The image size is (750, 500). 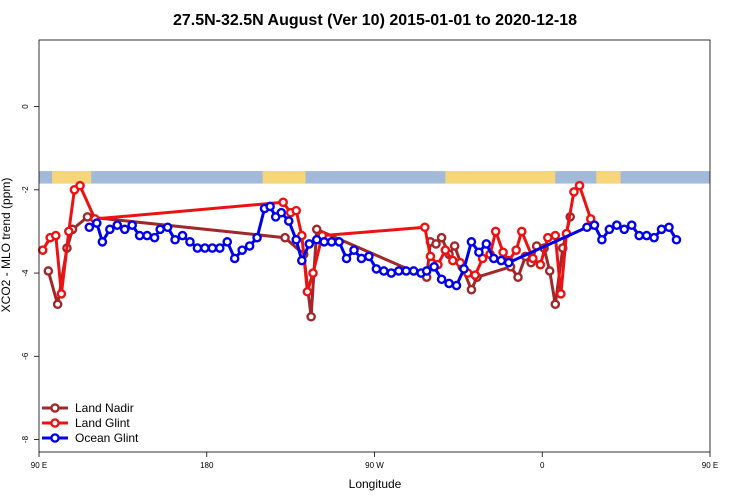 What do you see at coordinates (25, 190) in the screenshot?
I see `y-tick-label: -2` at bounding box center [25, 190].